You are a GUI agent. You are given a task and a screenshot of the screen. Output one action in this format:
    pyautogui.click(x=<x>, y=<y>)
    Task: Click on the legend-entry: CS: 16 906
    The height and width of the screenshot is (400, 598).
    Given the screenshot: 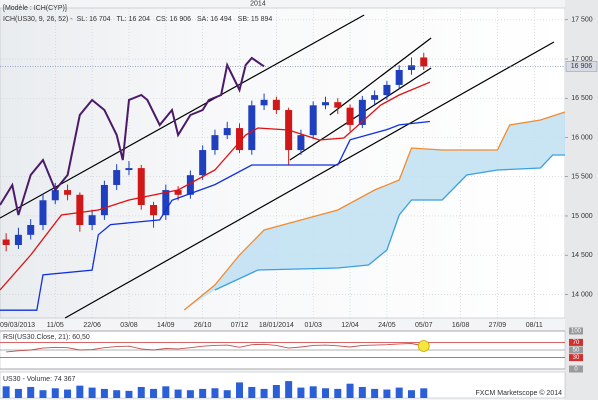 What is the action you would take?
    pyautogui.click(x=173, y=19)
    